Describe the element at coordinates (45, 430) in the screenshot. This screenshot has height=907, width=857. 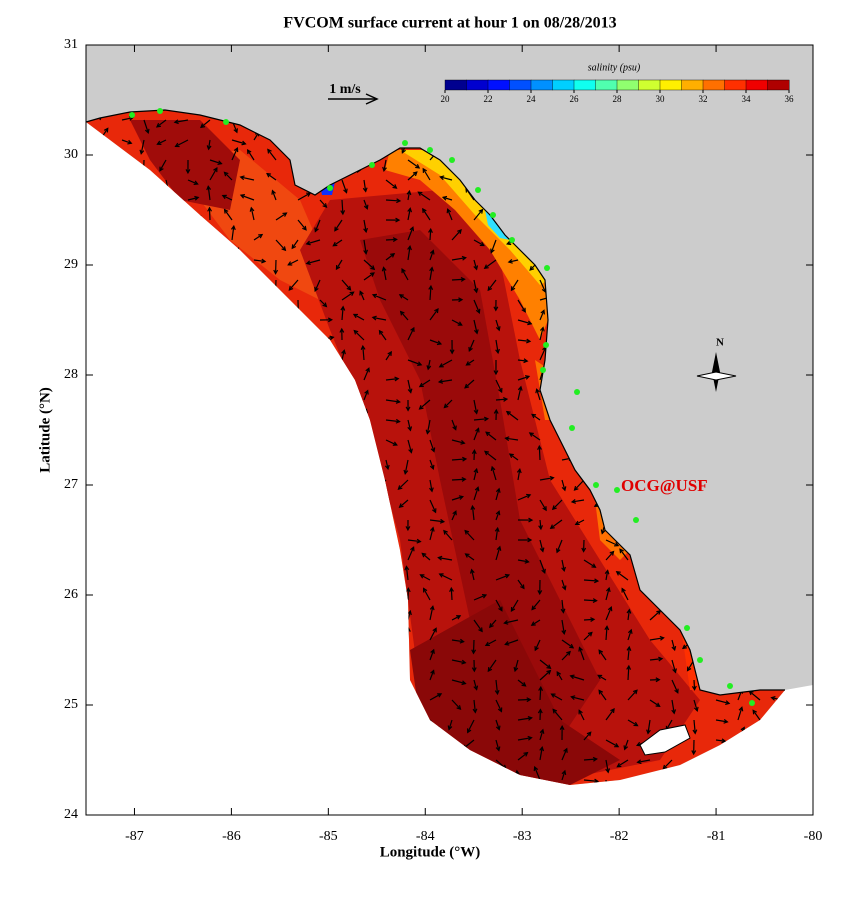
I see `y-axis-label: Latitude (°N)` at that location.